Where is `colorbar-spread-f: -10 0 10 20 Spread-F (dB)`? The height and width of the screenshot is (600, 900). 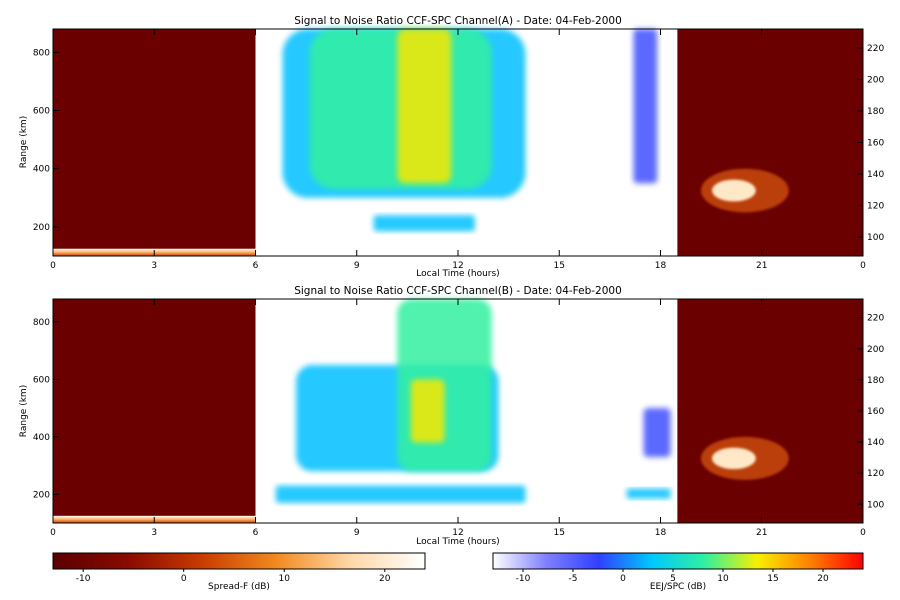 colorbar-spread-f: -10 0 10 20 Spread-F (dB) is located at coordinates (239, 572).